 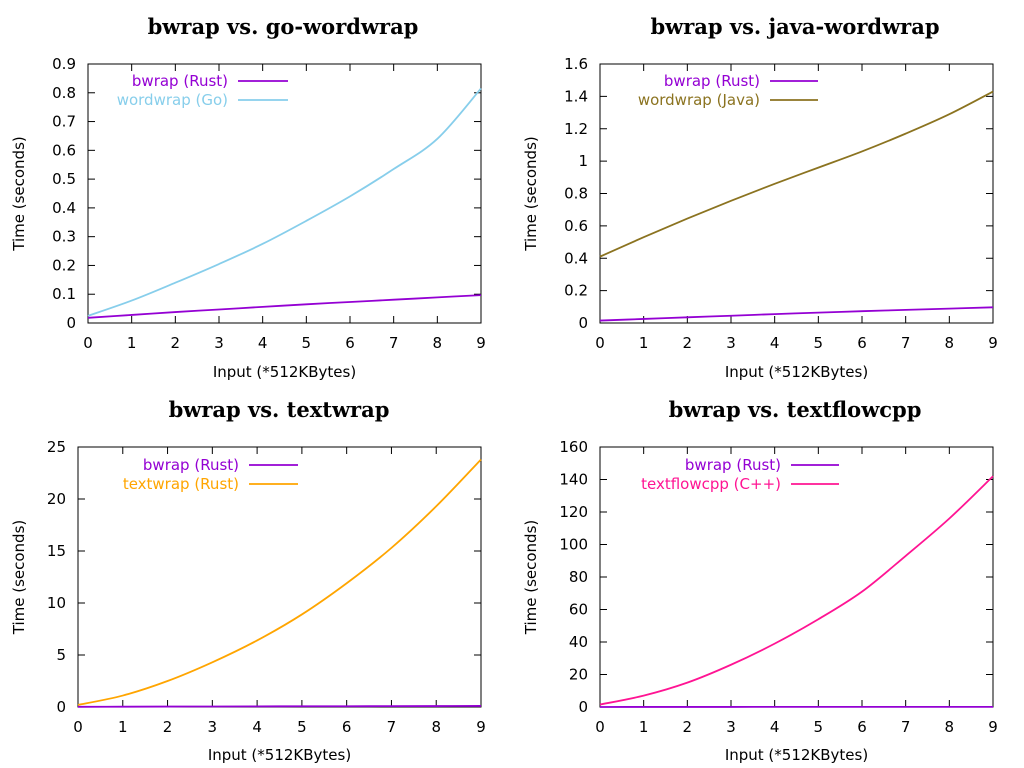 I want to click on y-tick-label: 100, so click(x=573, y=545).